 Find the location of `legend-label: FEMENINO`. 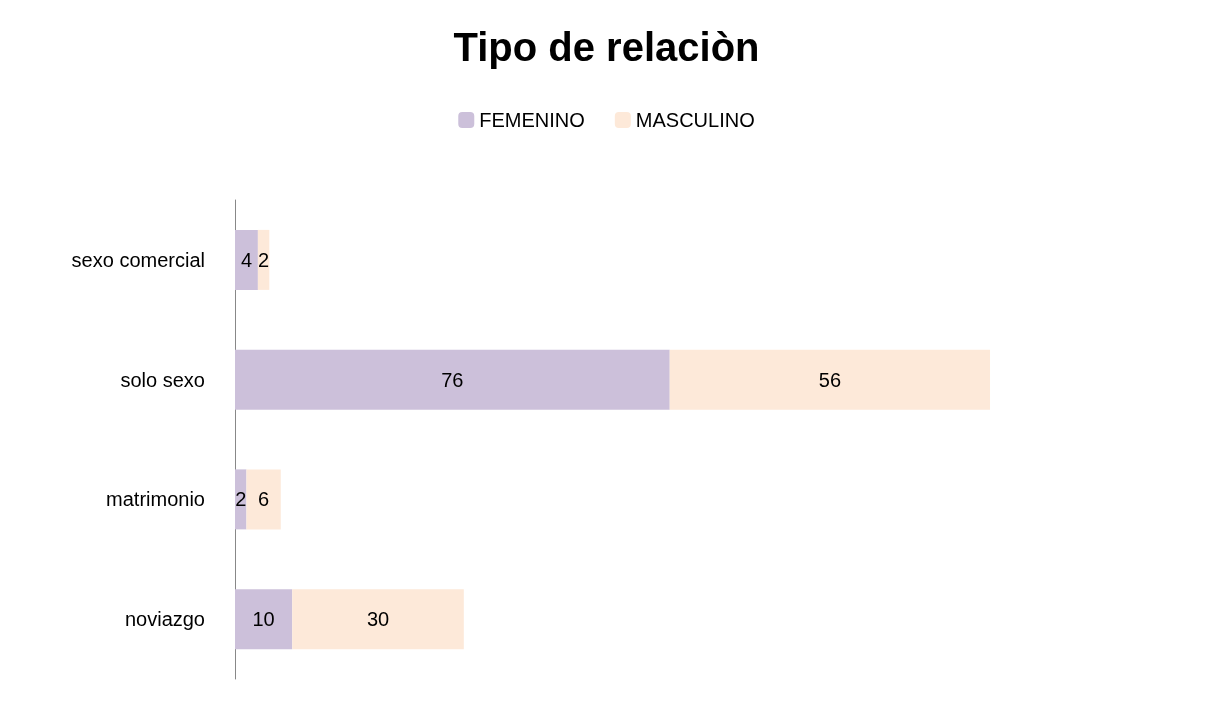

legend-label: FEMENINO is located at coordinates (532, 120).